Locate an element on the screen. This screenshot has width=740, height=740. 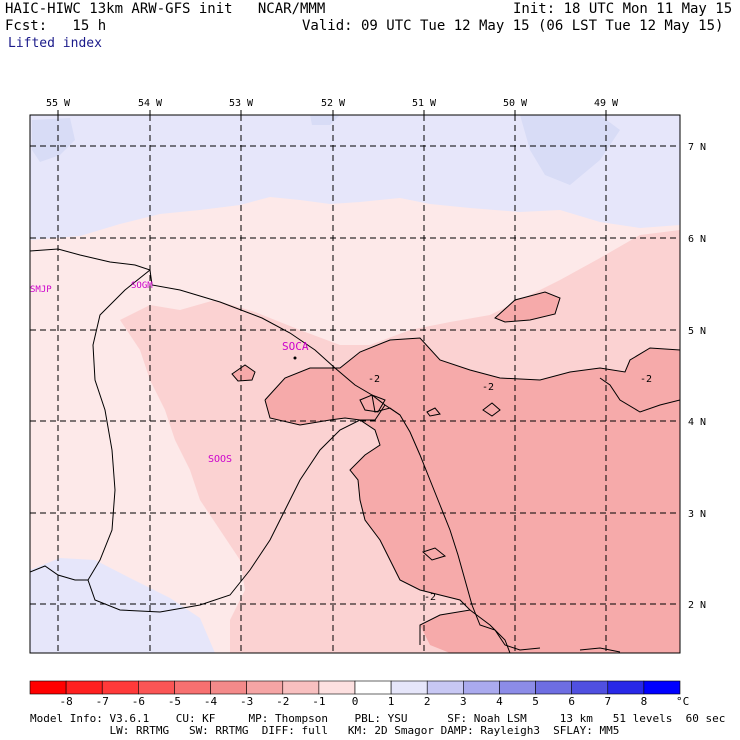
longitude-labels: 55 W 54 W 53 W 52 W 51 W 50 W 49 W is located at coordinates (332, 106).